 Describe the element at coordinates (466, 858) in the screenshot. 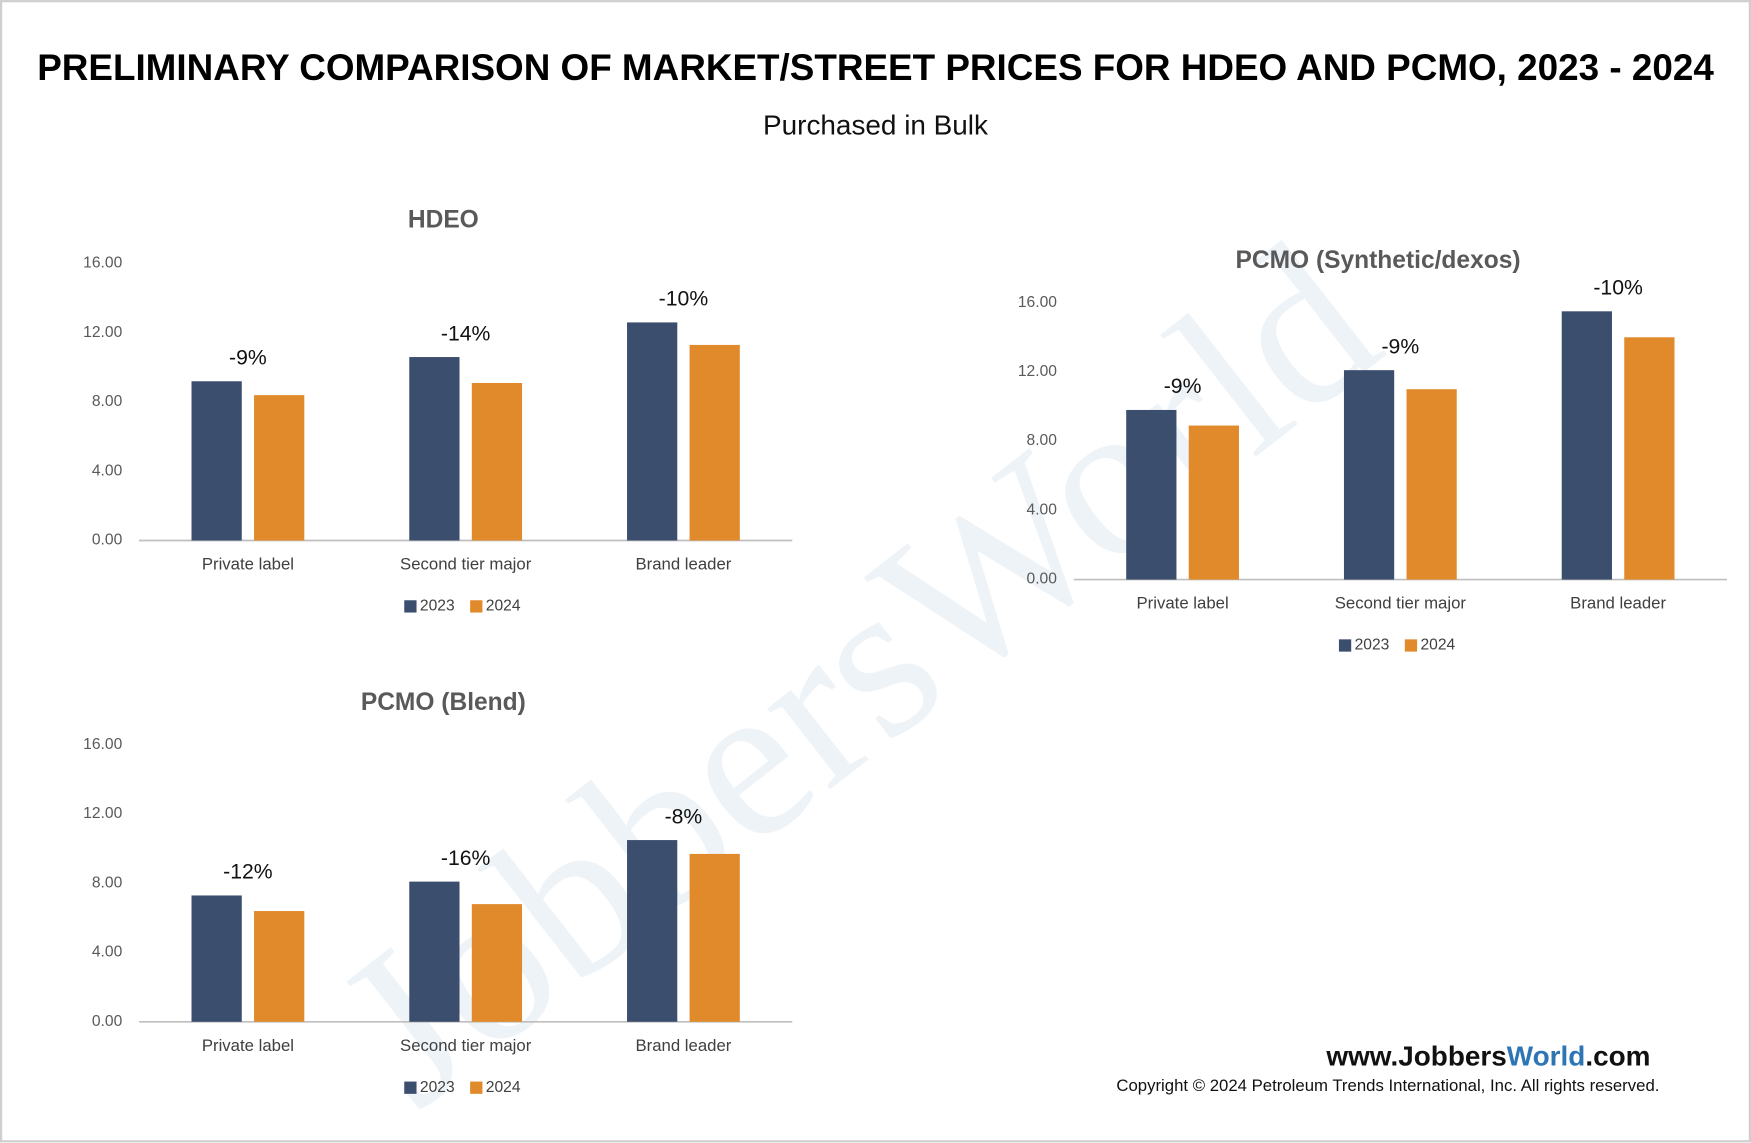

I see `bar-annotation: -16%` at that location.